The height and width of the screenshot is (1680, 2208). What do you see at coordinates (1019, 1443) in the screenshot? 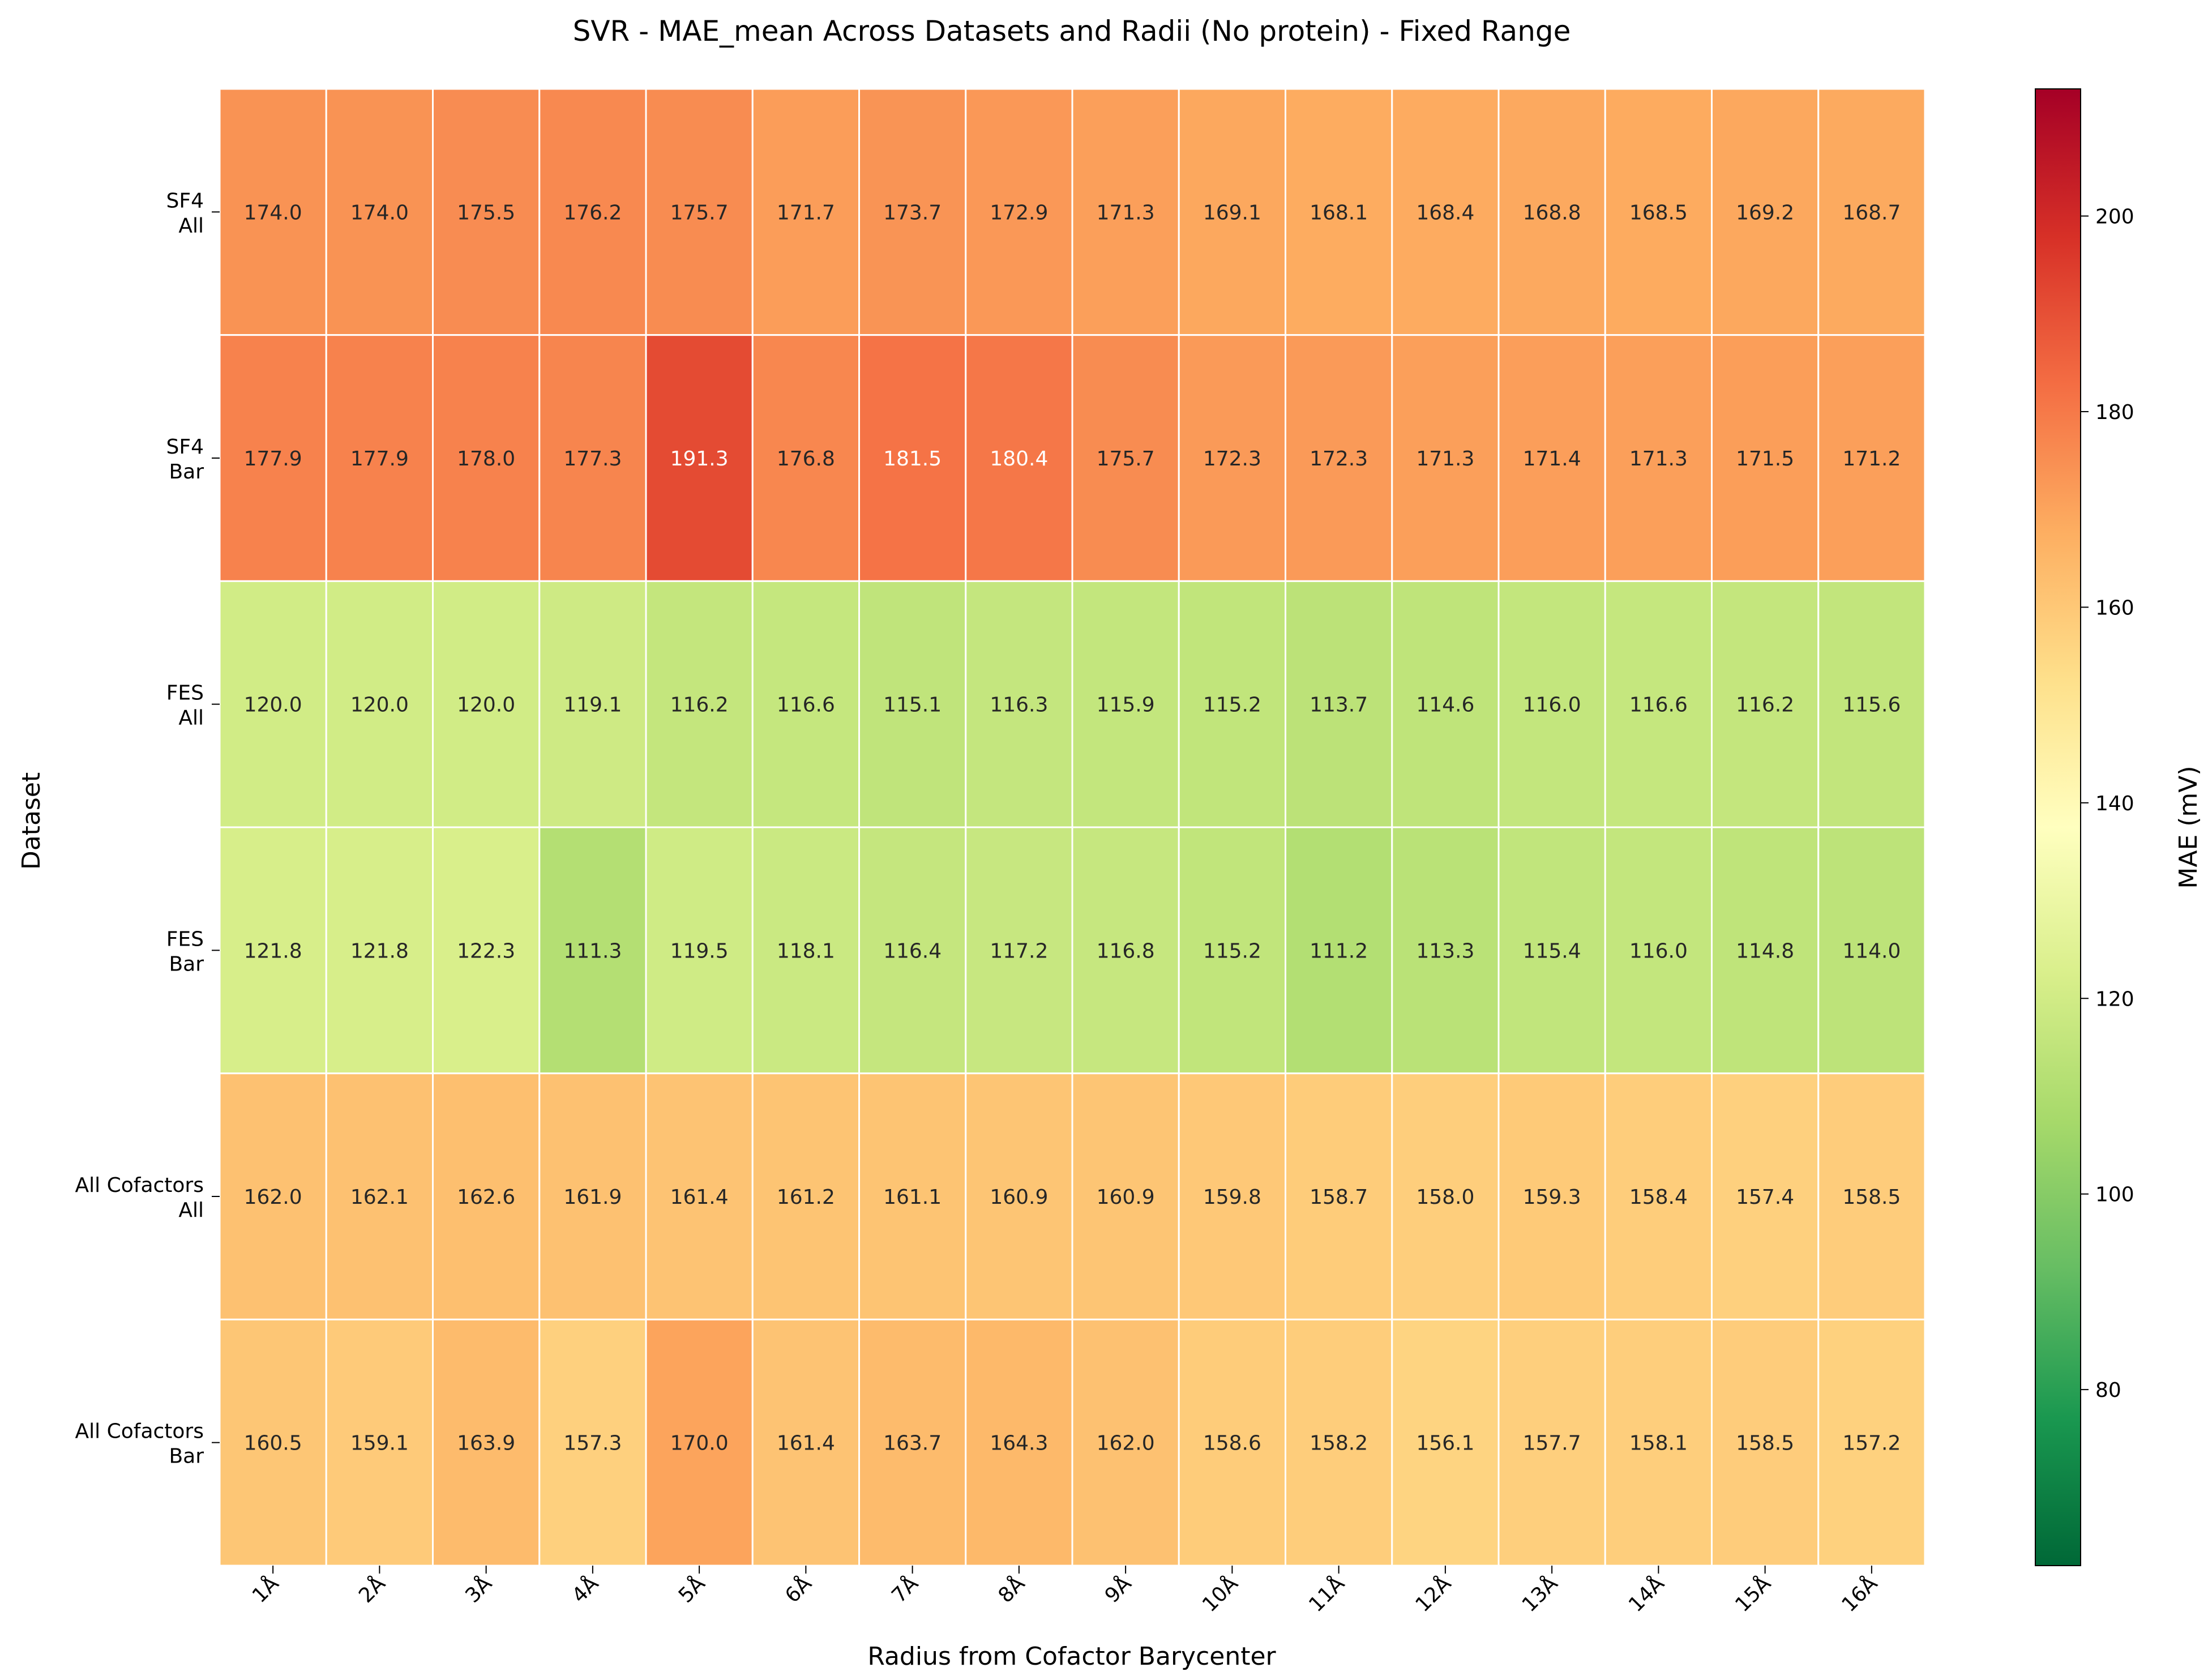
I see `cell-value-label: 164.3` at bounding box center [1019, 1443].